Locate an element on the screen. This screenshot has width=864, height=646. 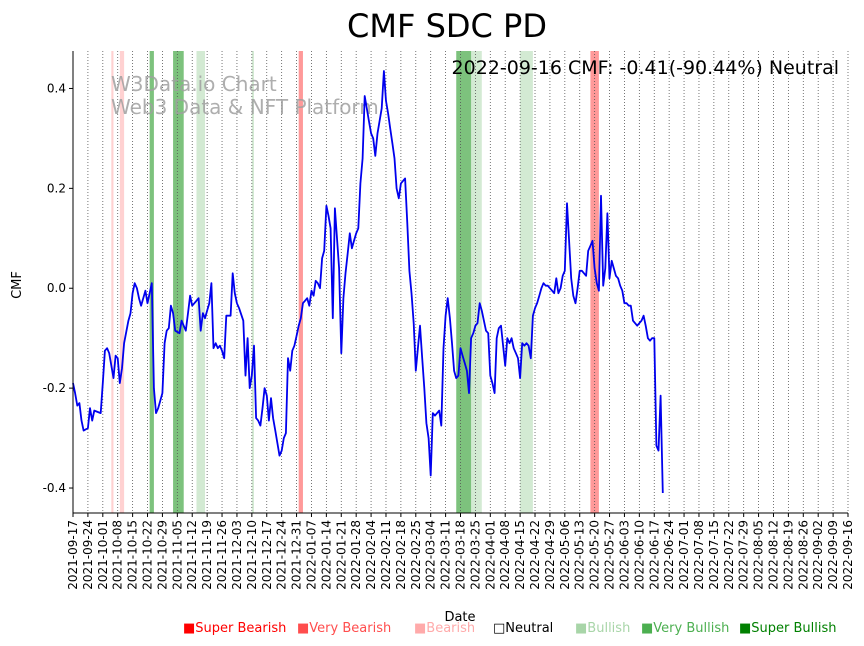
legend-label: Bearish is located at coordinates (451, 628).